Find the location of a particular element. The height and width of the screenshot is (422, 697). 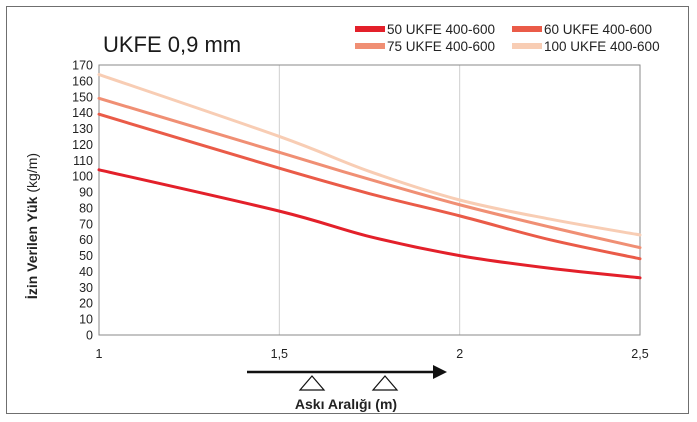

legend-item: 75 UKFE 400-600 is located at coordinates (425, 46).